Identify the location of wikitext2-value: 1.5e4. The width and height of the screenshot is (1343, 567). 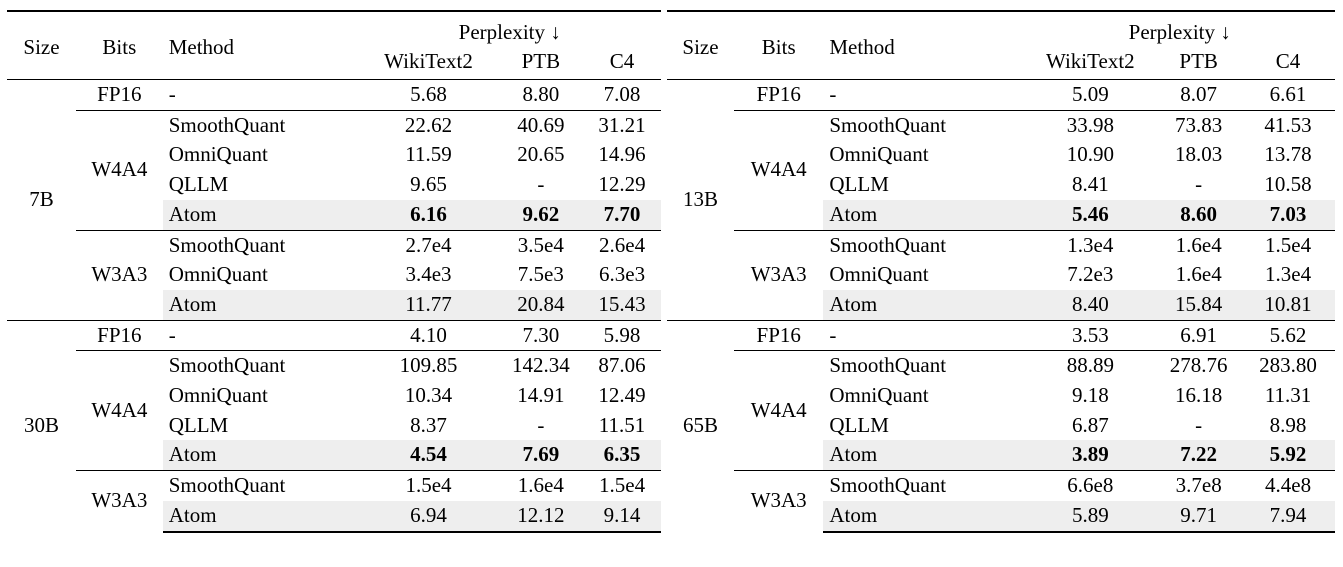
(428, 485).